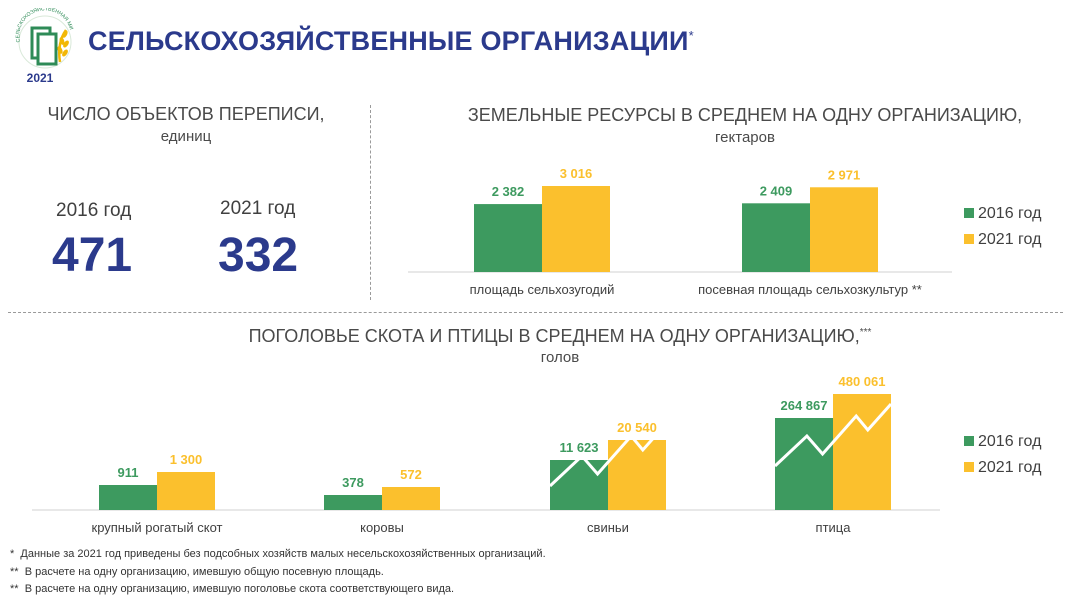 The width and height of the screenshot is (1070, 598). I want to click on livestock-value-label: 480 061, so click(862, 381).